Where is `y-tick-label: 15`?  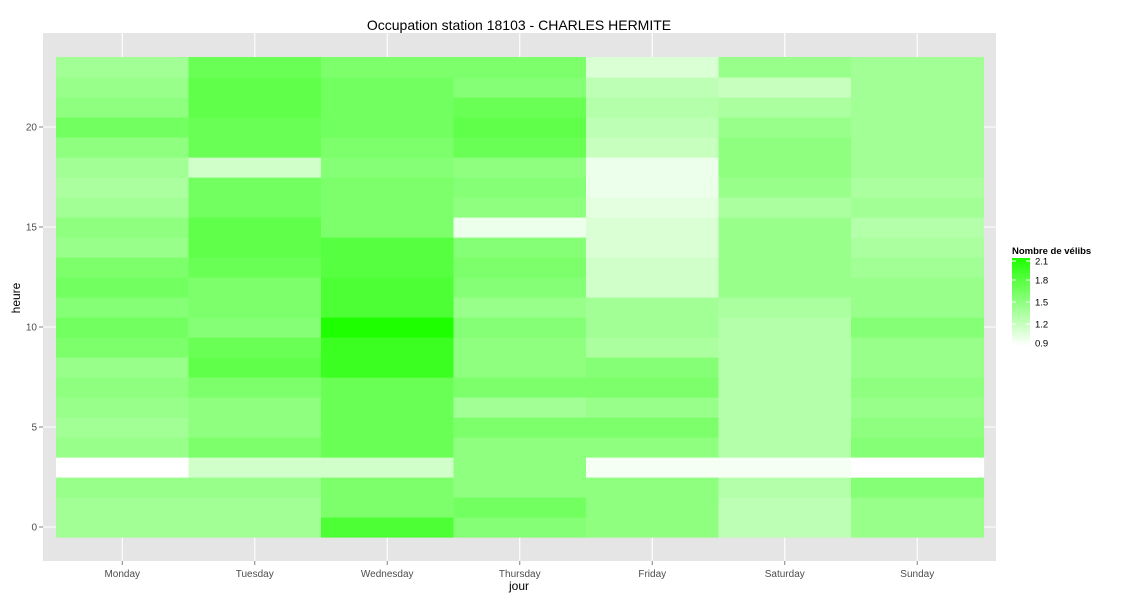
y-tick-label: 15 is located at coordinates (32, 228).